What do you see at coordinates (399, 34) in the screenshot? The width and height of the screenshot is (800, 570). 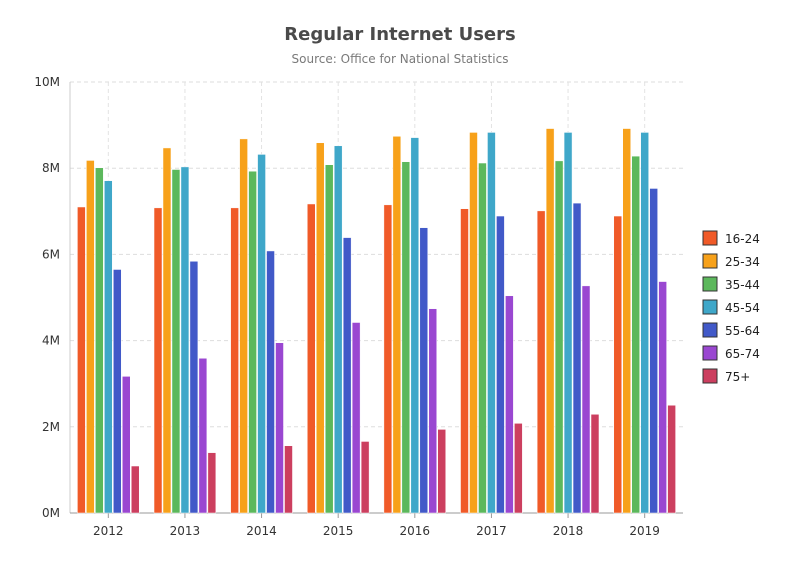 I see `chart-title: Regular Internet Users` at bounding box center [399, 34].